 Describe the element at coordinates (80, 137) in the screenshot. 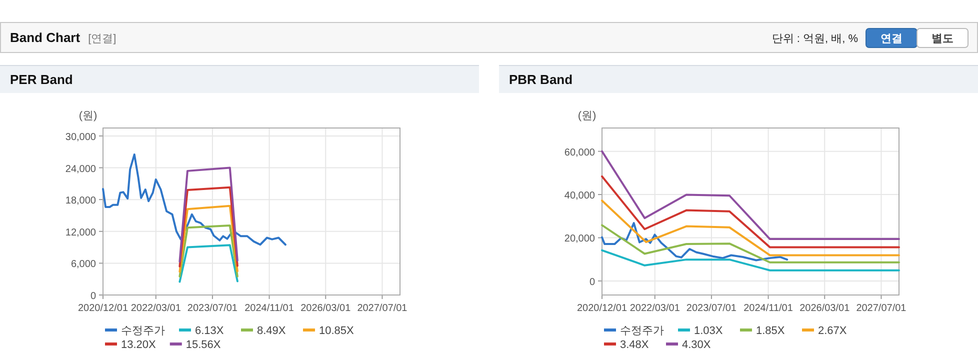

I see `y-tick-label: 30,000` at that location.